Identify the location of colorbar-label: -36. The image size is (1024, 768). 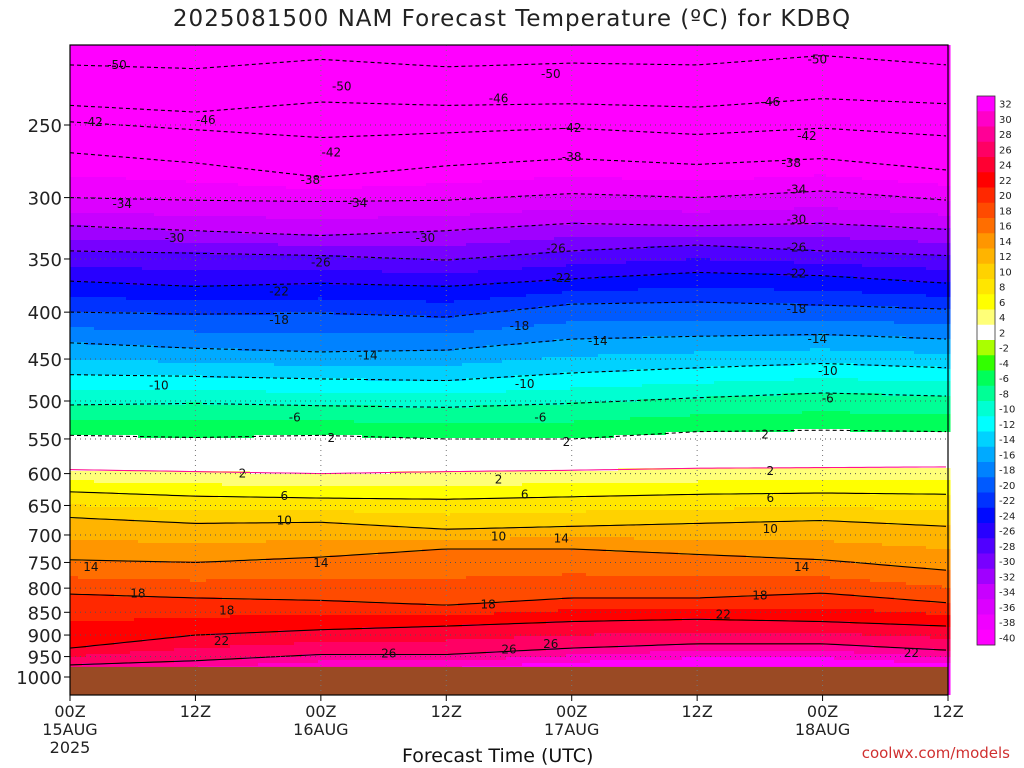
(1007, 608).